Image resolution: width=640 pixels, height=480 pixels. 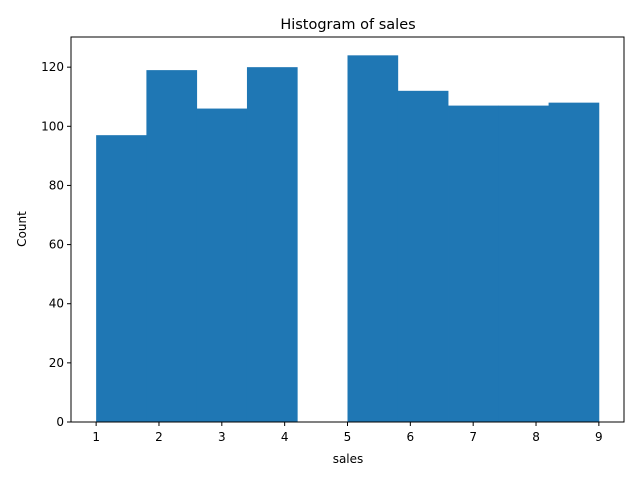 I want to click on y-tick-label: 60, so click(x=56, y=245).